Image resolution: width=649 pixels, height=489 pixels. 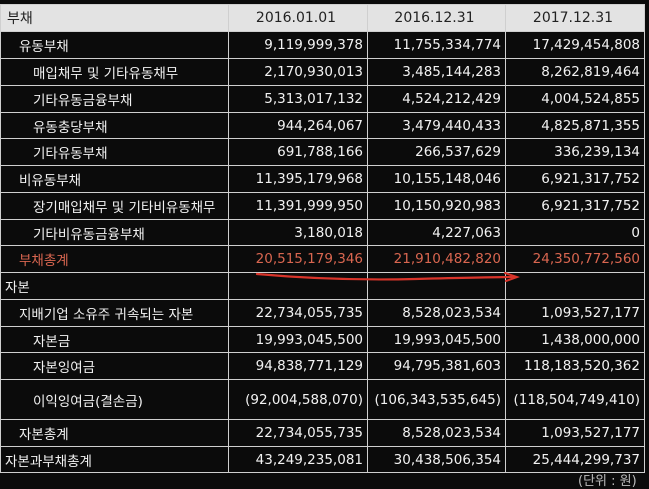 I want to click on header-label: 부채, so click(x=114, y=18).